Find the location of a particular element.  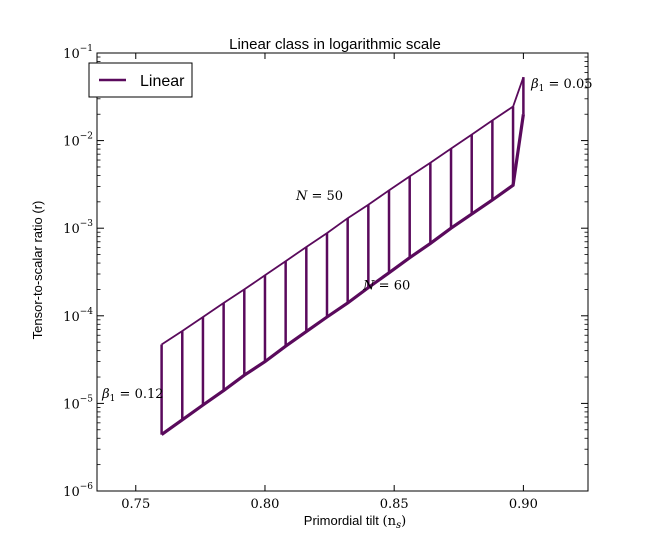

annotation-beta-top: β1 = 0.05 is located at coordinates (561, 85).